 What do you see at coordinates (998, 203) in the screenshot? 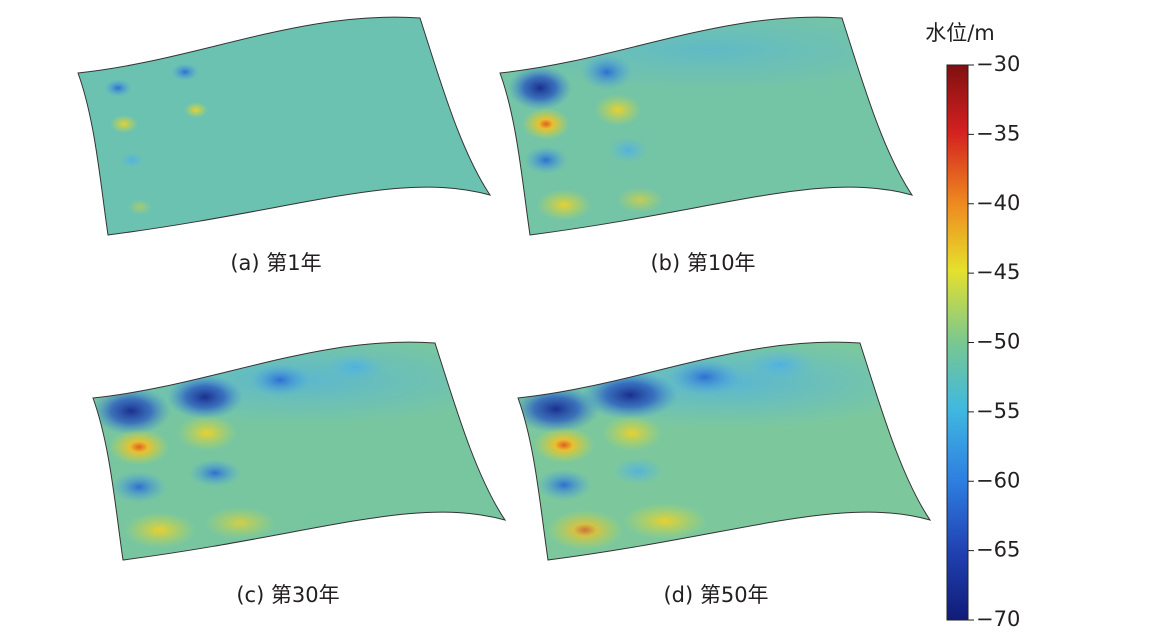
I see `tick-label: −40` at bounding box center [998, 203].